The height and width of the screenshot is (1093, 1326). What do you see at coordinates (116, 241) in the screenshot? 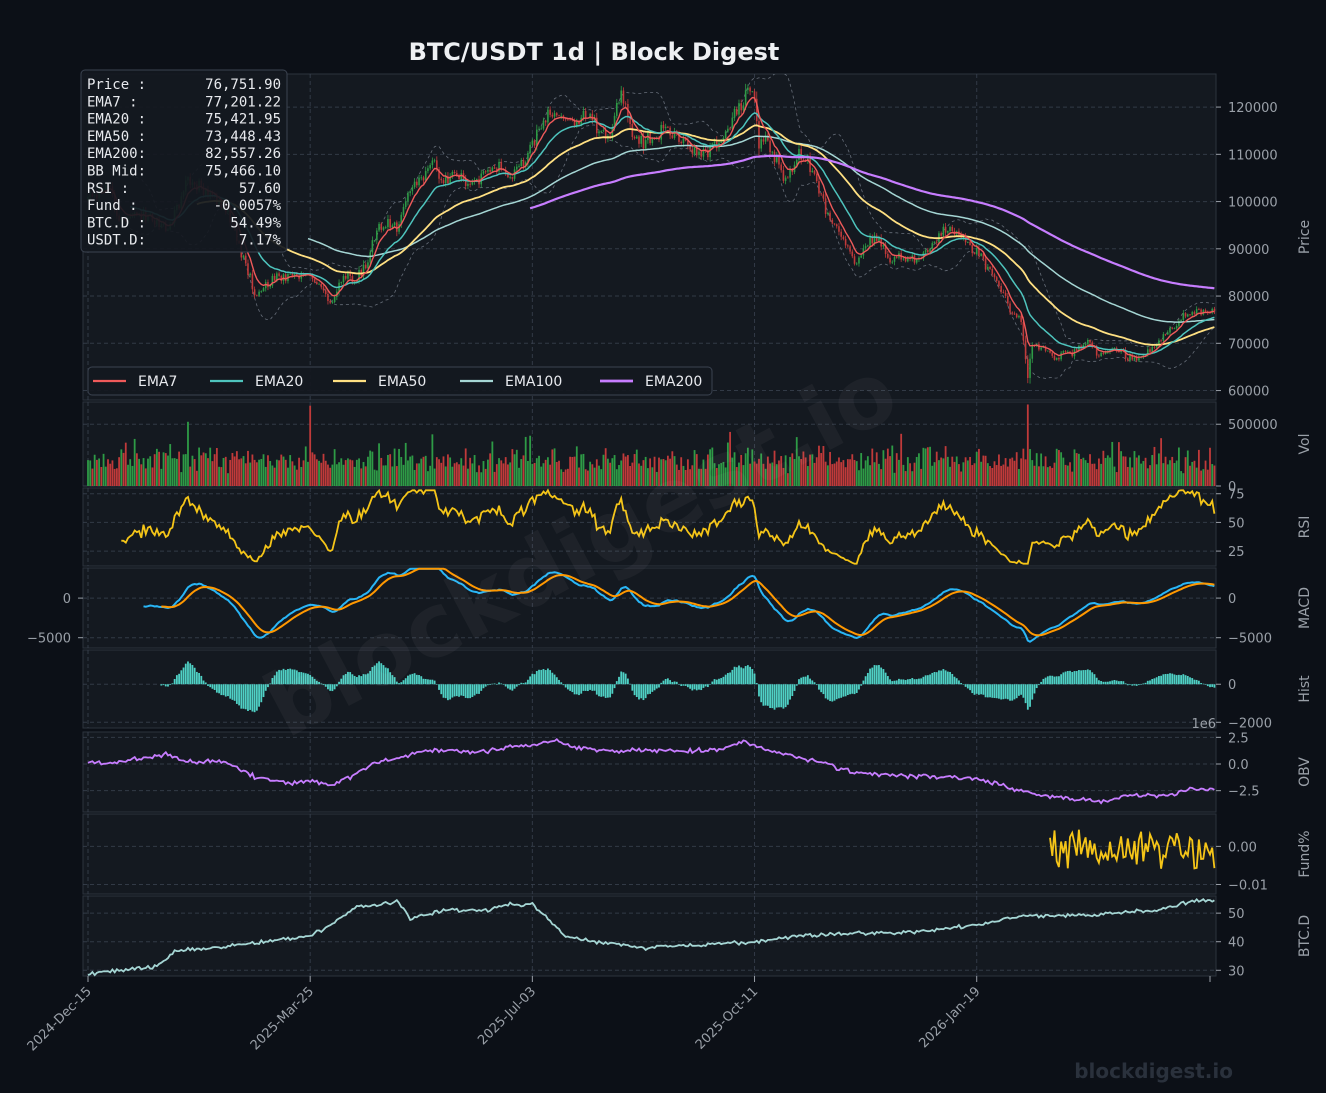
I see `info-label: USDT.D:` at bounding box center [116, 241].